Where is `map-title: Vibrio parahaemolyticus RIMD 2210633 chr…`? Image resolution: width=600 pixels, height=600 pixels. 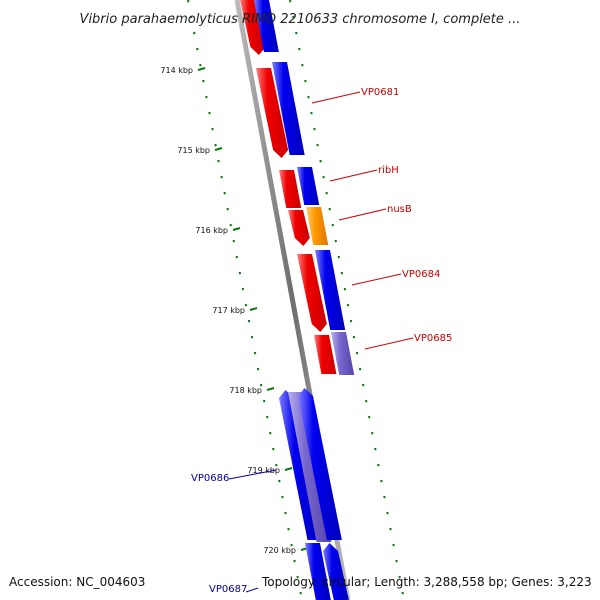 map-title: Vibrio parahaemolyticus RIMD 2210633 chr… is located at coordinates (300, 19).